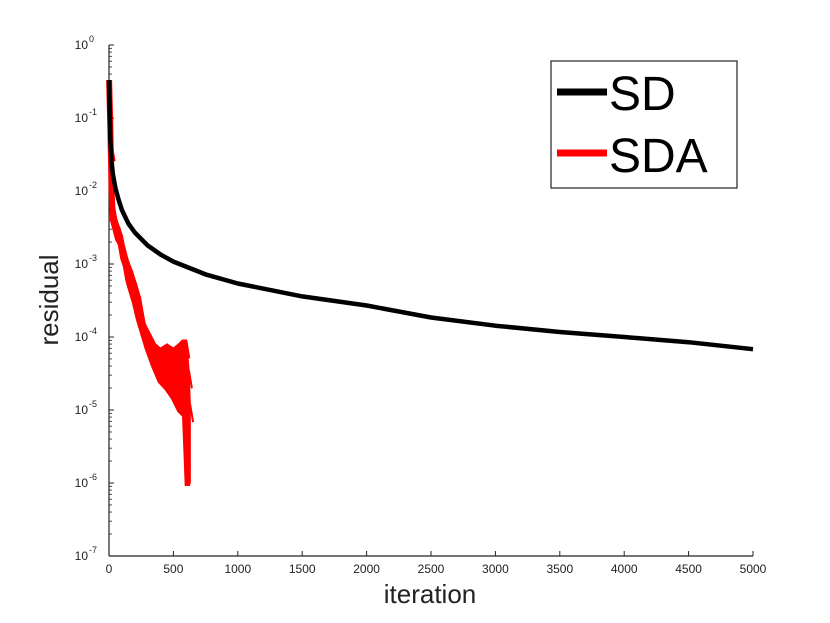 This screenshot has width=830, height=623. I want to click on y-tick-exponent: -7, so click(93, 550).